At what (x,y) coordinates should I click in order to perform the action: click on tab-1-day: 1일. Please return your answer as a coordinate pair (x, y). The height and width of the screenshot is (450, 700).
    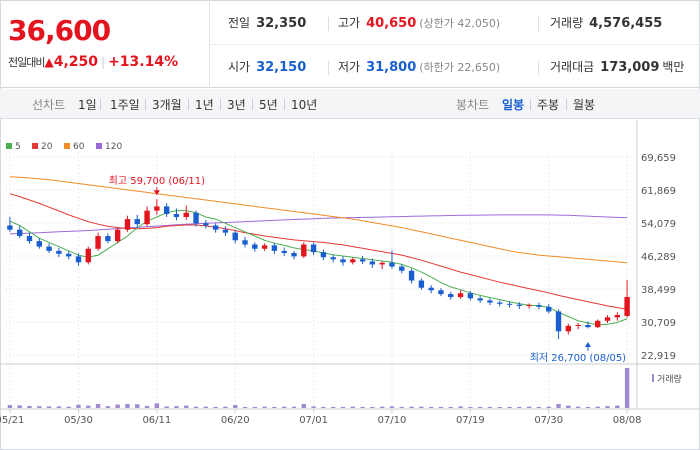
    Looking at the image, I should click on (87, 105).